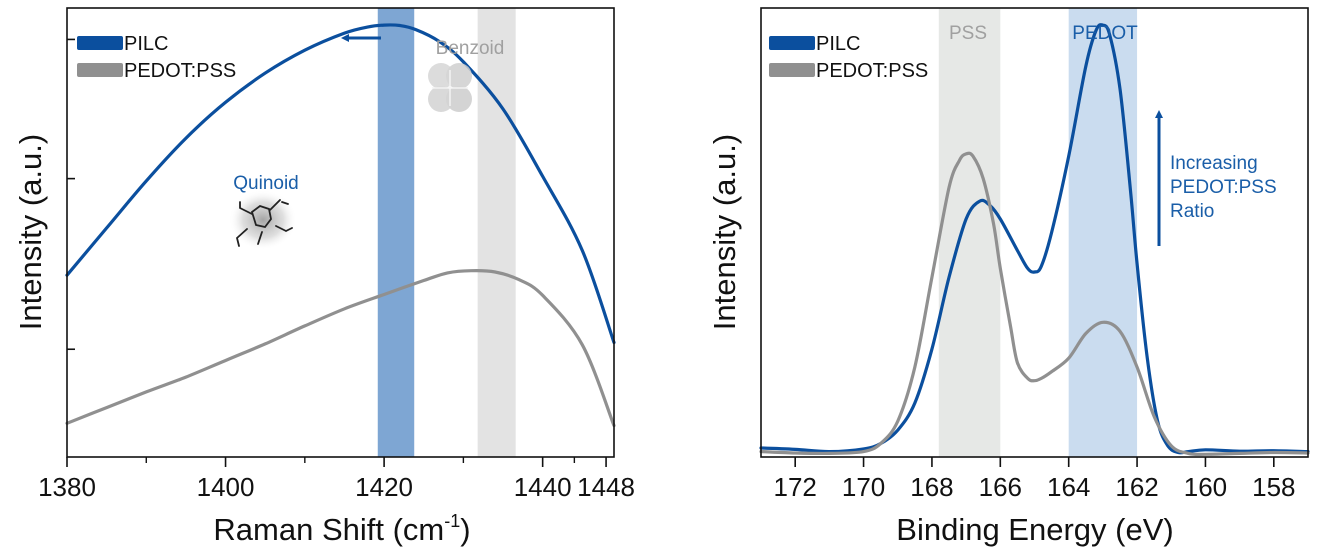 Image resolution: width=1317 pixels, height=555 pixels. Describe the element at coordinates (606, 487) in the screenshot. I see `x-tick-label: 1448` at that location.